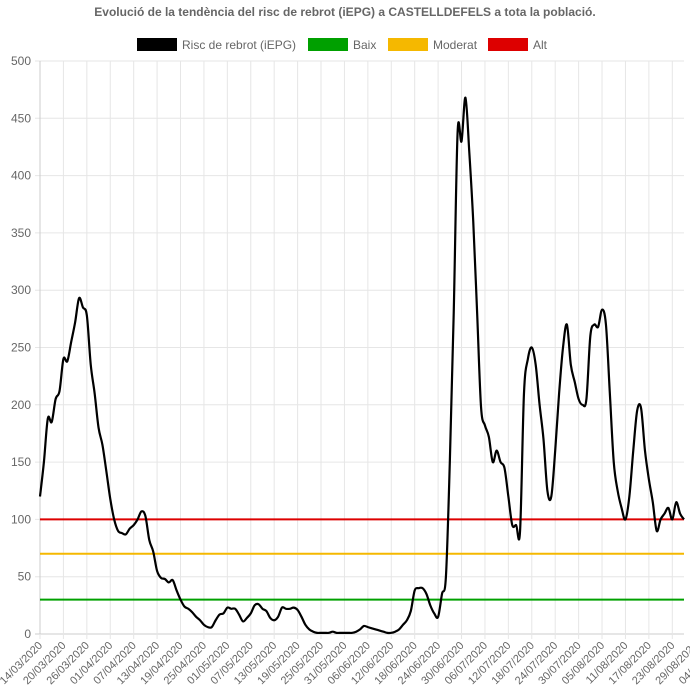 Image resolution: width=690 pixels, height=699 pixels. Describe the element at coordinates (21, 118) in the screenshot. I see `y-tick-label: 450` at that location.